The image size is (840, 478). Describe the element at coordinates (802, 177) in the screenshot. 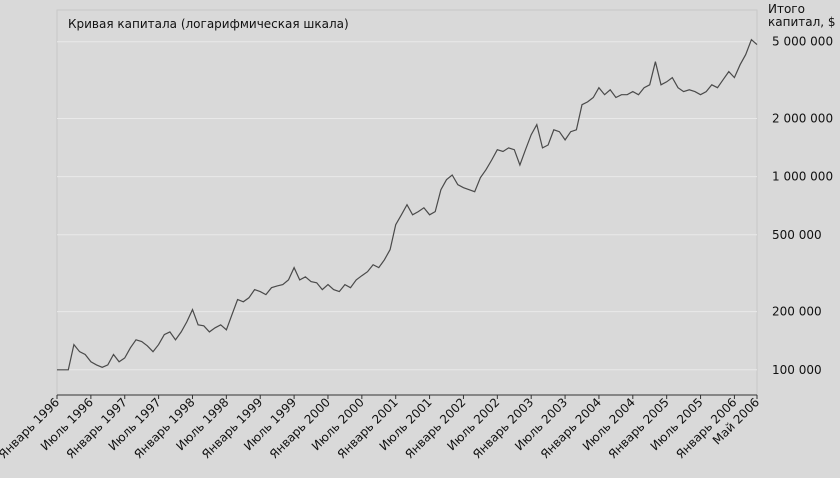

I see `y-tick-label: 1 000 000` at that location.